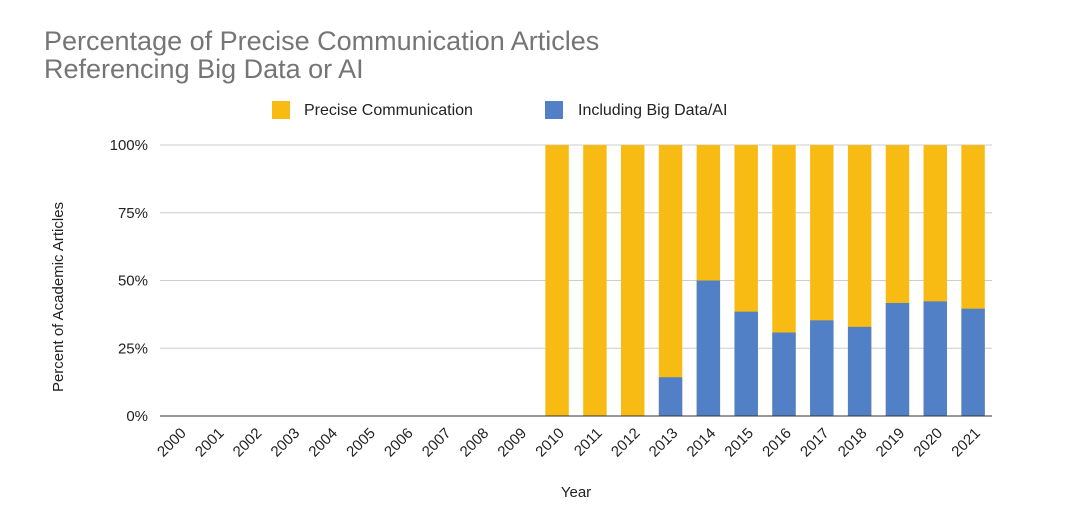 The image size is (1069, 522). I want to click on y-axis-ticks: 0% 25% 50% 75% 100%, so click(129, 281).